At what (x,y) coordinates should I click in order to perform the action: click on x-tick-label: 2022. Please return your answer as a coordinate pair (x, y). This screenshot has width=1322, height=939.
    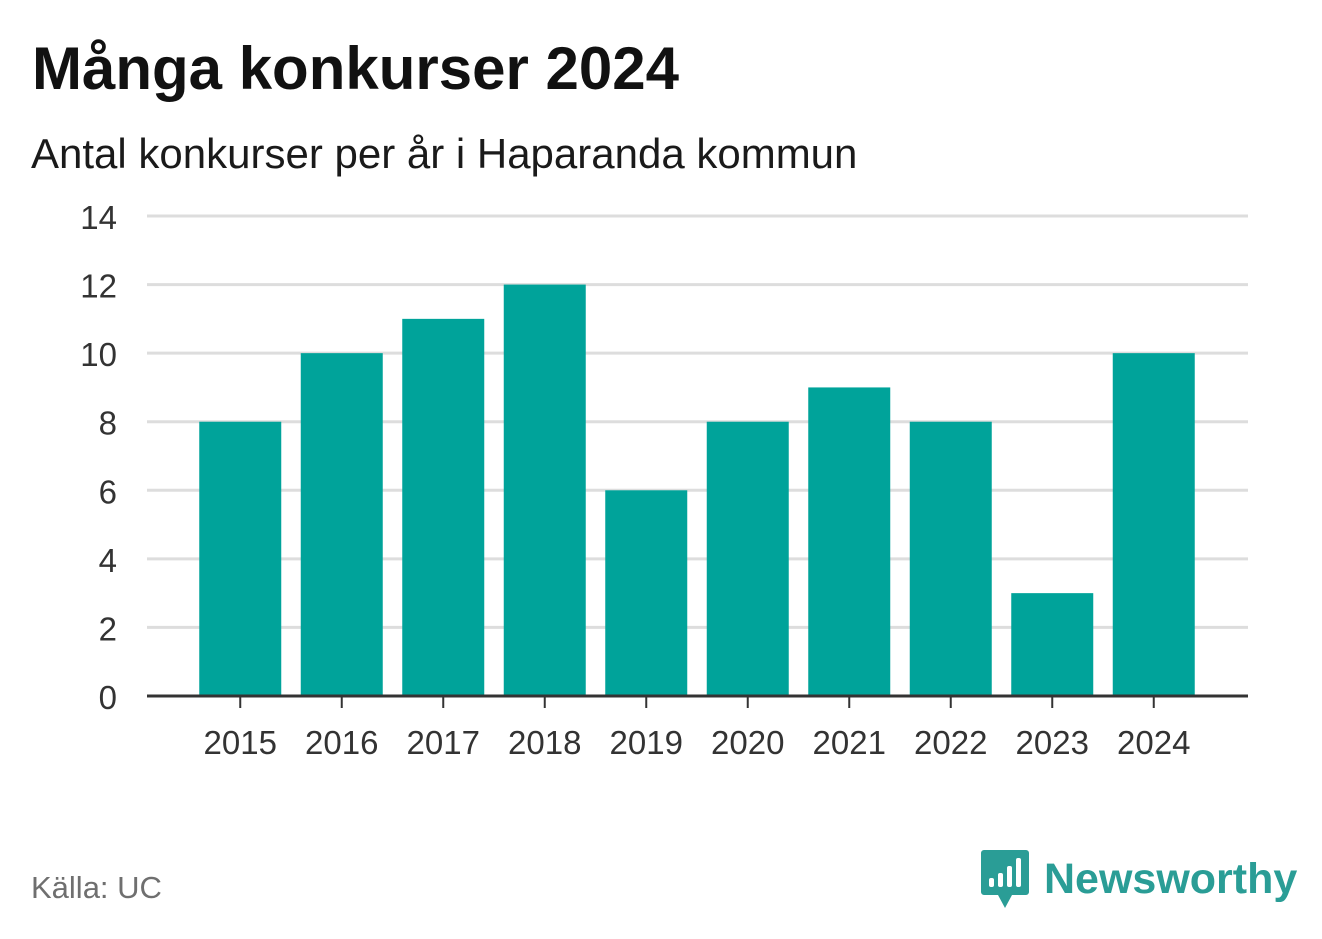
    Looking at the image, I should click on (950, 742).